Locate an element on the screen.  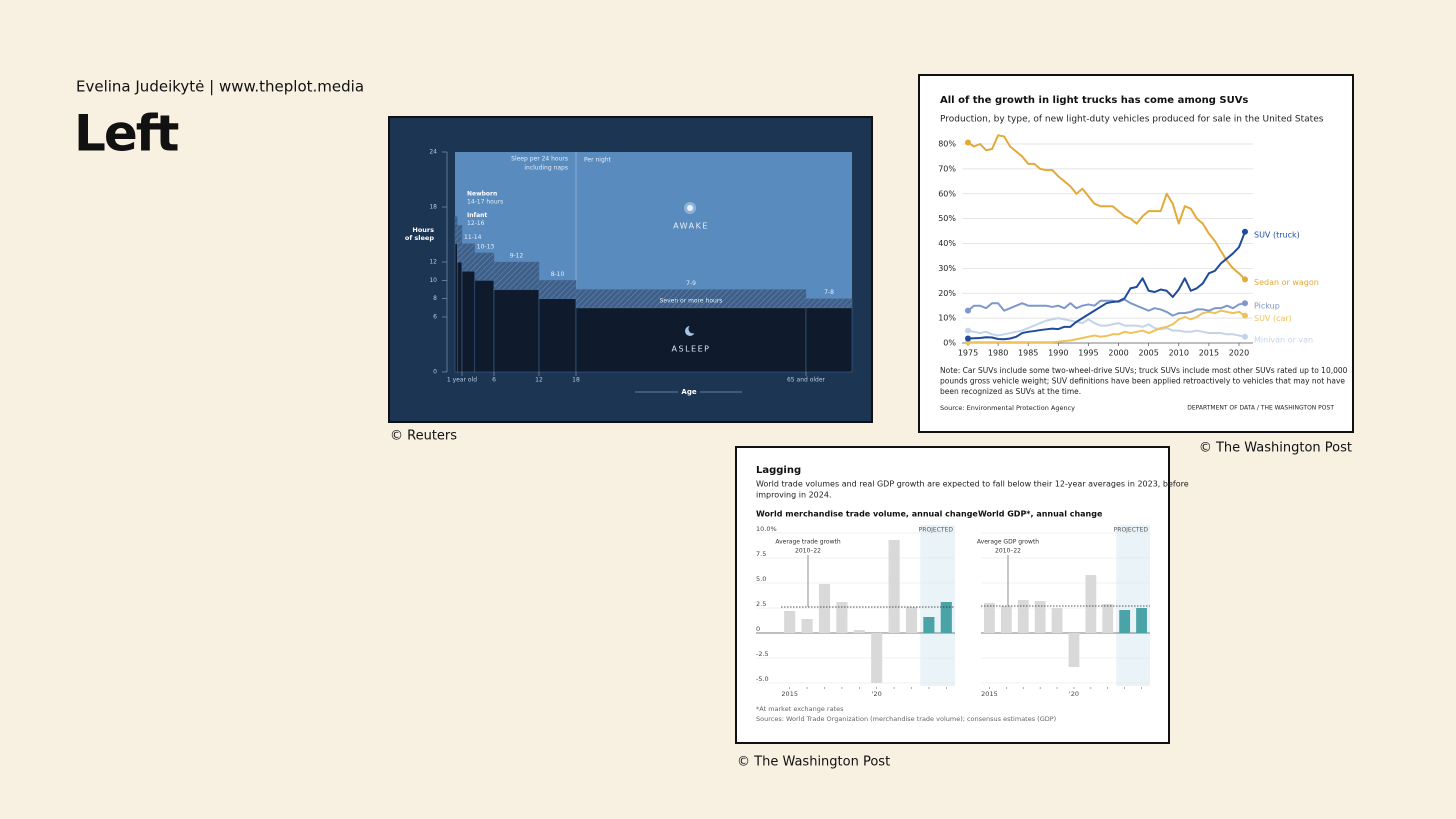
band-label: 7-8 is located at coordinates (829, 292).